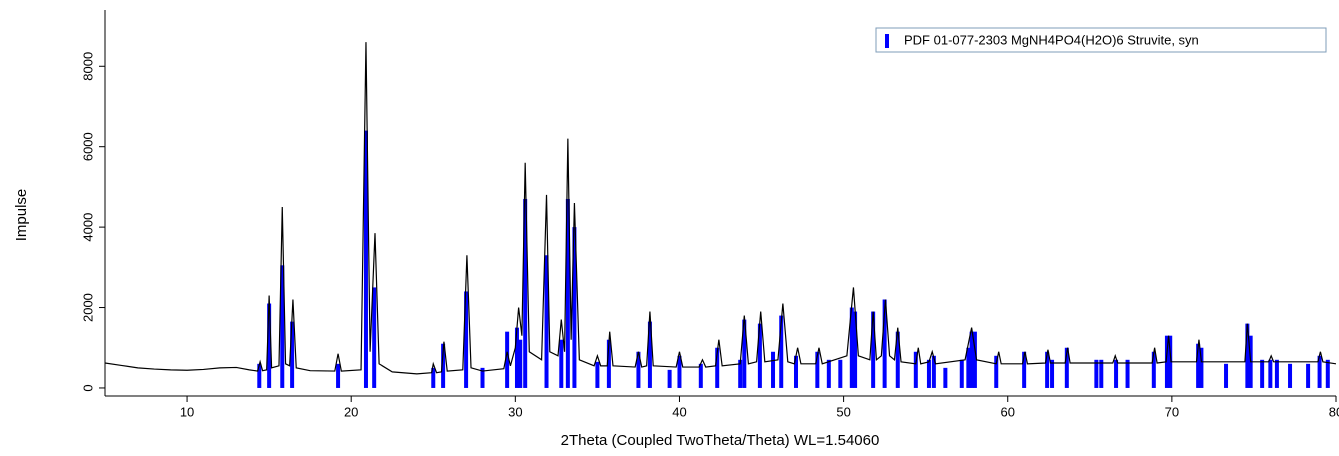  I want to click on x-tick-label: 70, so click(1172, 411).